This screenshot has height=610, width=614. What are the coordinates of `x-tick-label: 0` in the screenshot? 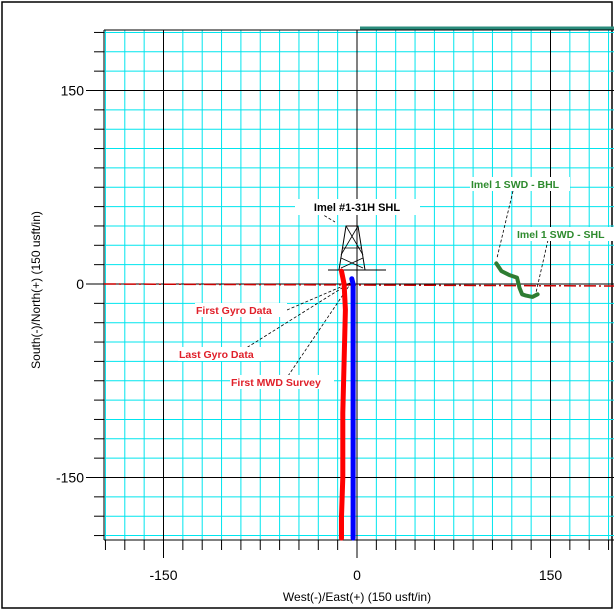 It's located at (357, 575).